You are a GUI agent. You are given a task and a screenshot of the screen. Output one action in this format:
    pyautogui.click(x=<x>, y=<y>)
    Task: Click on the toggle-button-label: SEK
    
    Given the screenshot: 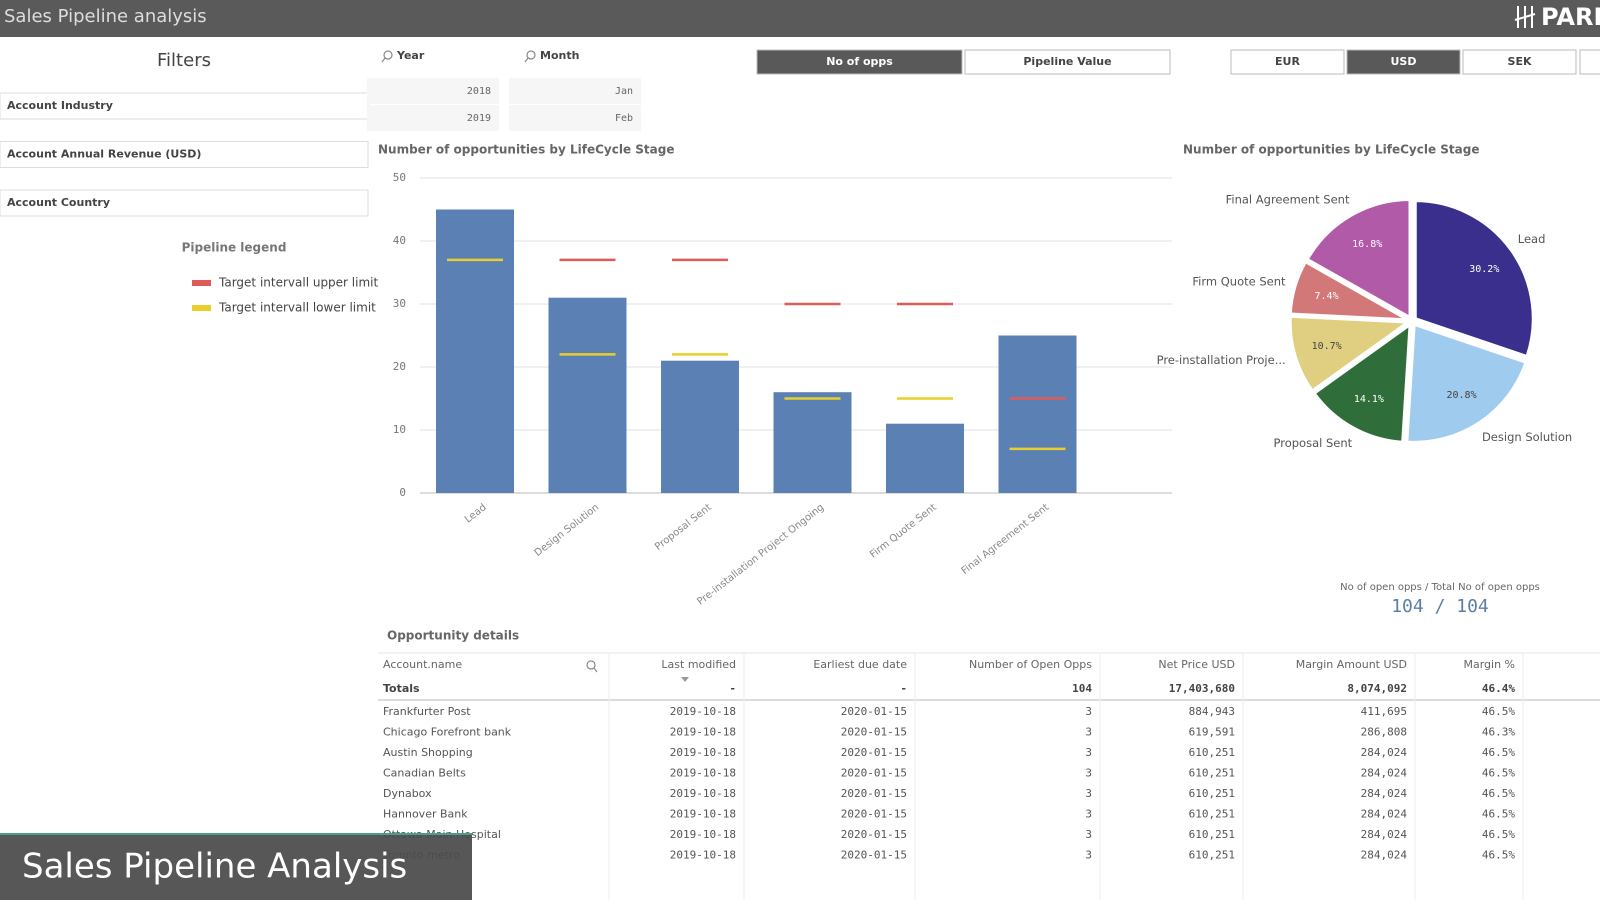 What is the action you would take?
    pyautogui.click(x=1520, y=61)
    